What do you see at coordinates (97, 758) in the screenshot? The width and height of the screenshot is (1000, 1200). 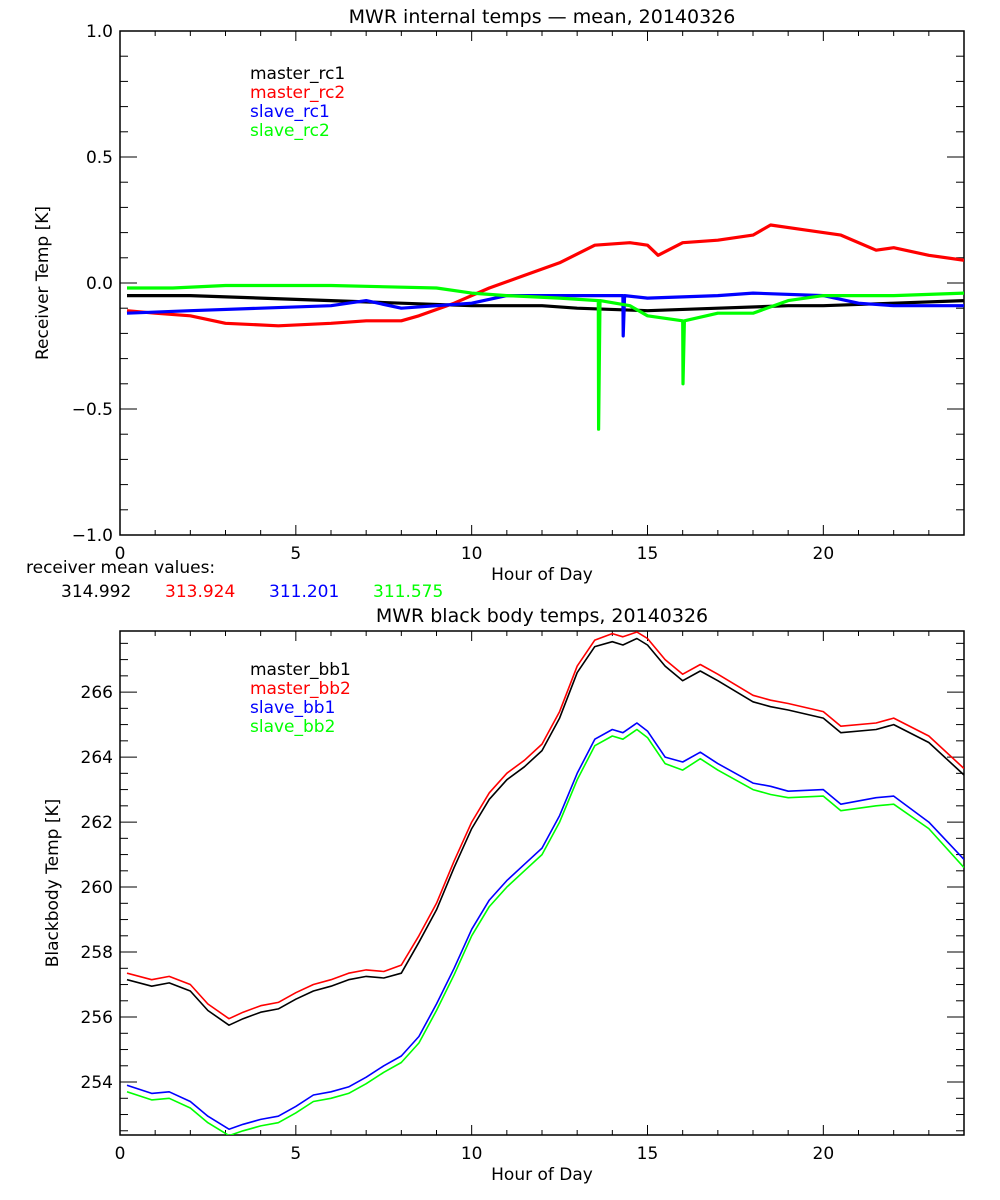 I see `y-tick-label: 264` at bounding box center [97, 758].